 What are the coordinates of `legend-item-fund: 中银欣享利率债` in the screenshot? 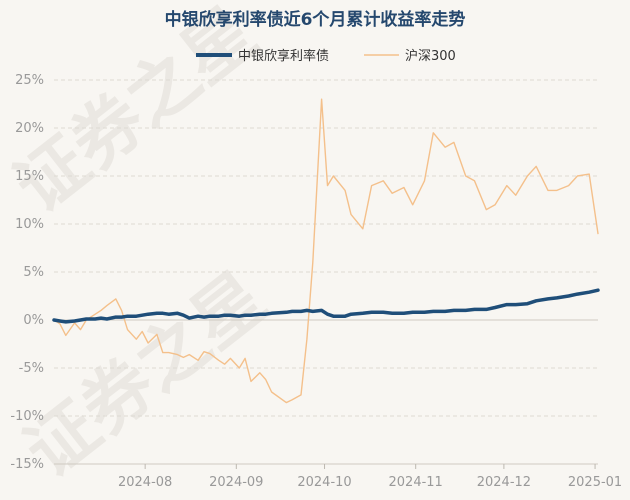 It's located at (262, 56).